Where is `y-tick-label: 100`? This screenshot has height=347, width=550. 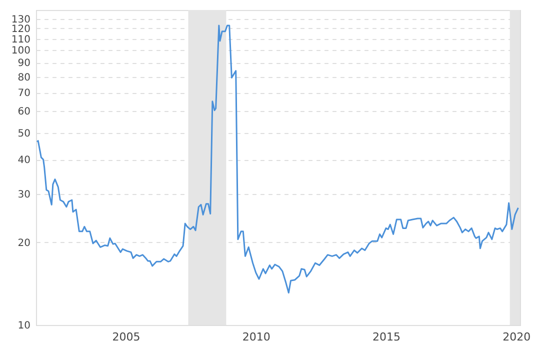 y-tick-label: 100 is located at coordinates (20, 51).